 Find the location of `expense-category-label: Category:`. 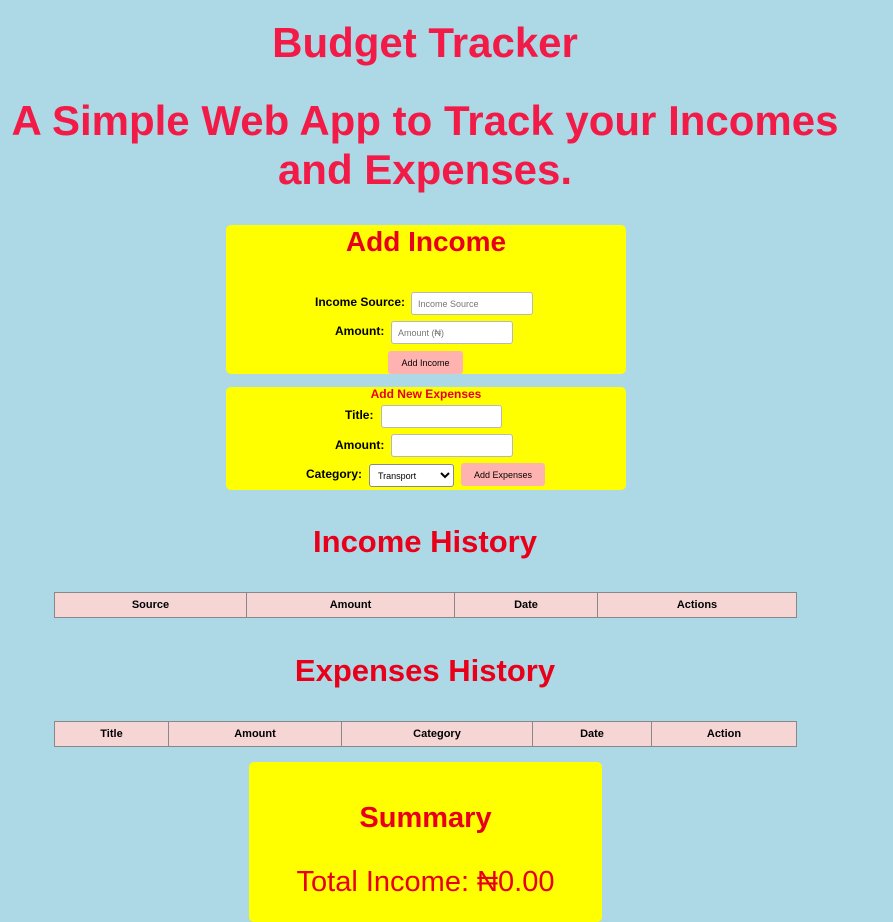

expense-category-label: Category: is located at coordinates (334, 474).